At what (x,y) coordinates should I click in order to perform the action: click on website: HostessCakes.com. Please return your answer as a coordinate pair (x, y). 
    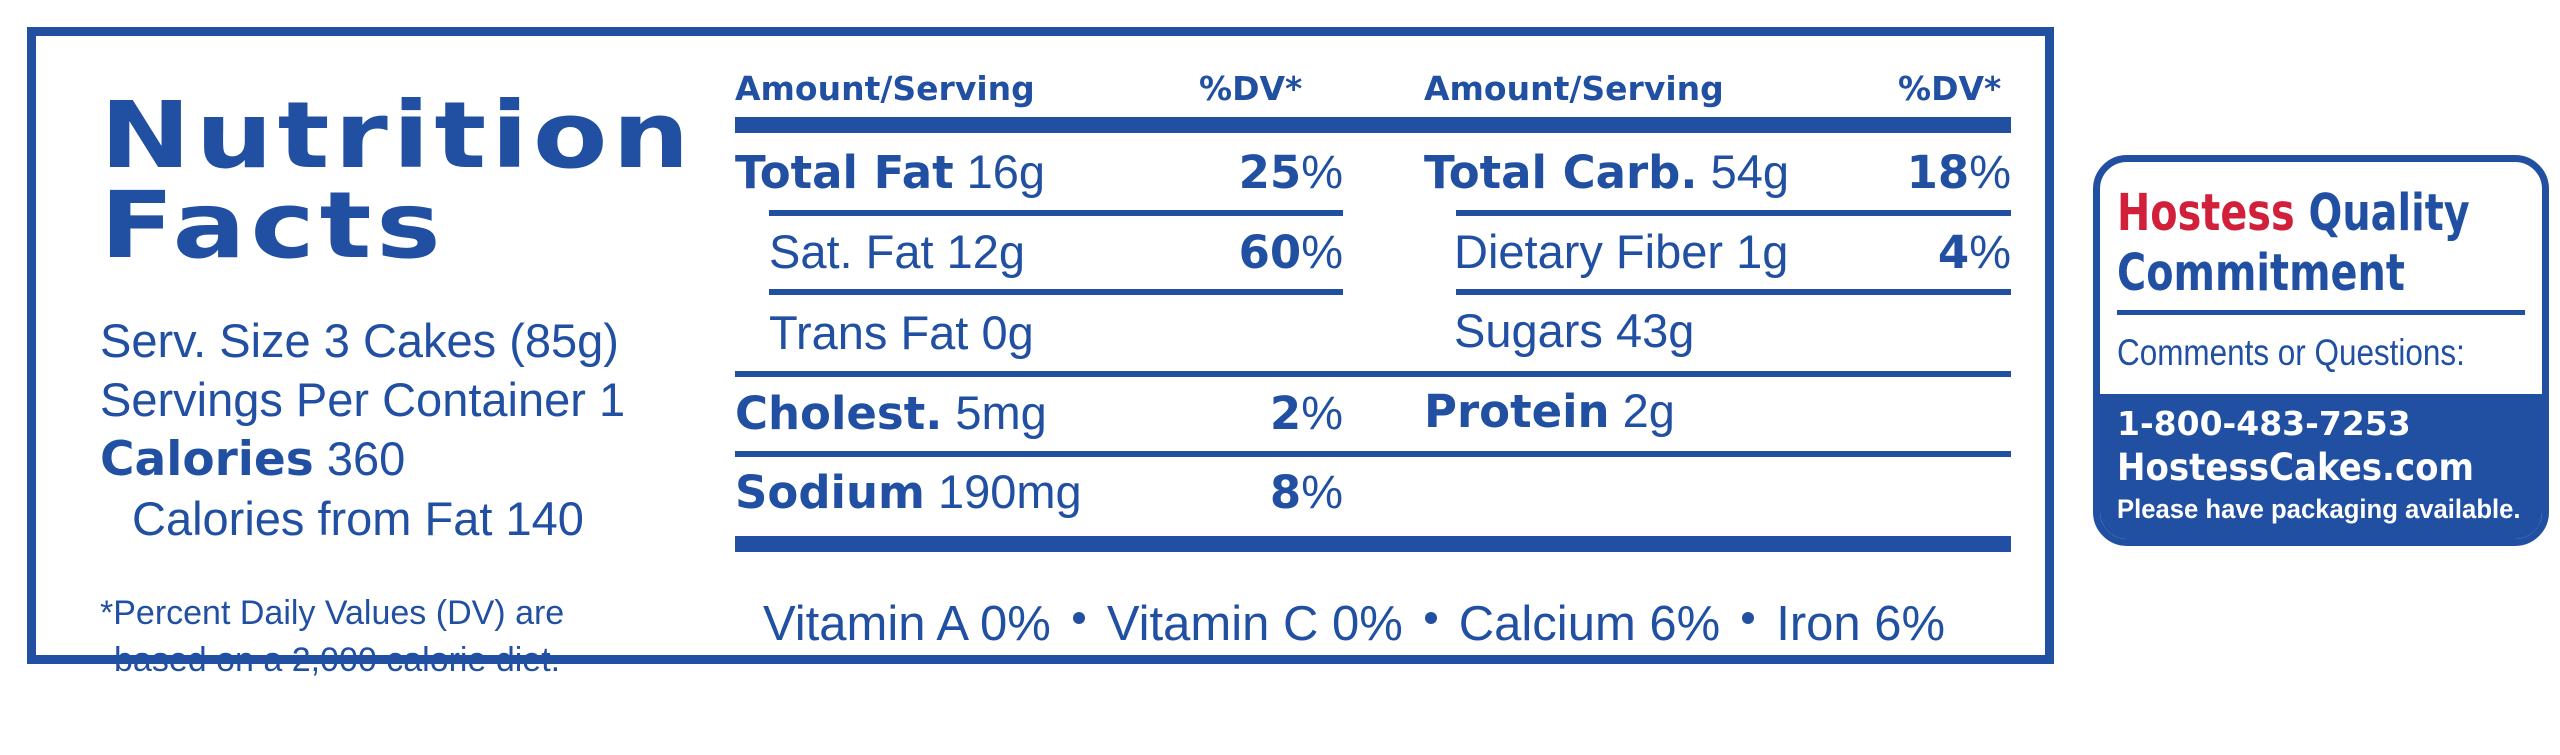
    Looking at the image, I should click on (2296, 467).